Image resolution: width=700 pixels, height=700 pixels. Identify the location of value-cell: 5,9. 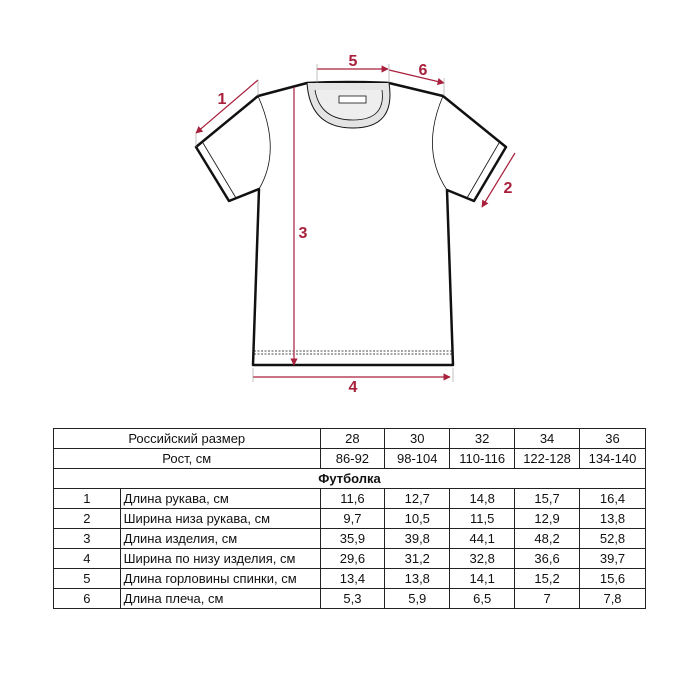
(417, 598).